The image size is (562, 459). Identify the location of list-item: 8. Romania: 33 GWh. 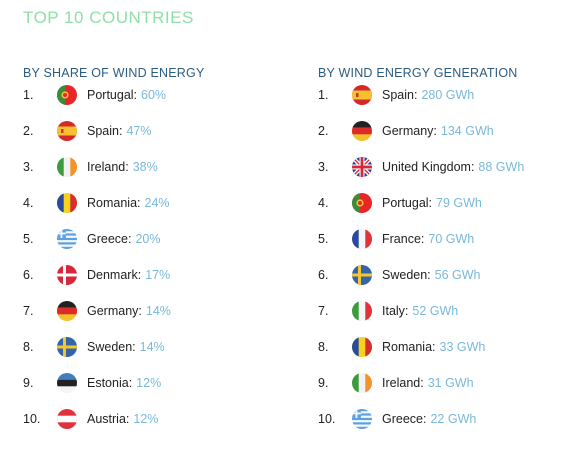
(401, 347).